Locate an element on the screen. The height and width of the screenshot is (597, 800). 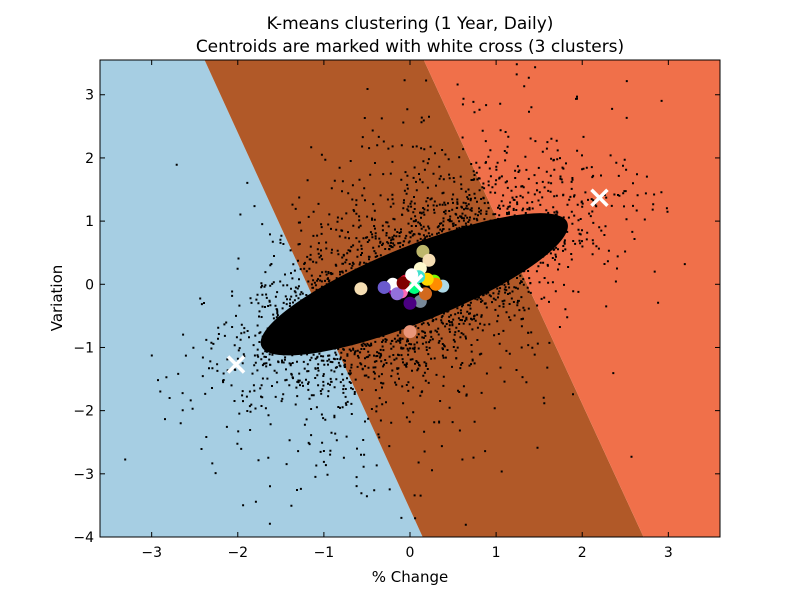
y-tick-label: −2 is located at coordinates (83, 412).